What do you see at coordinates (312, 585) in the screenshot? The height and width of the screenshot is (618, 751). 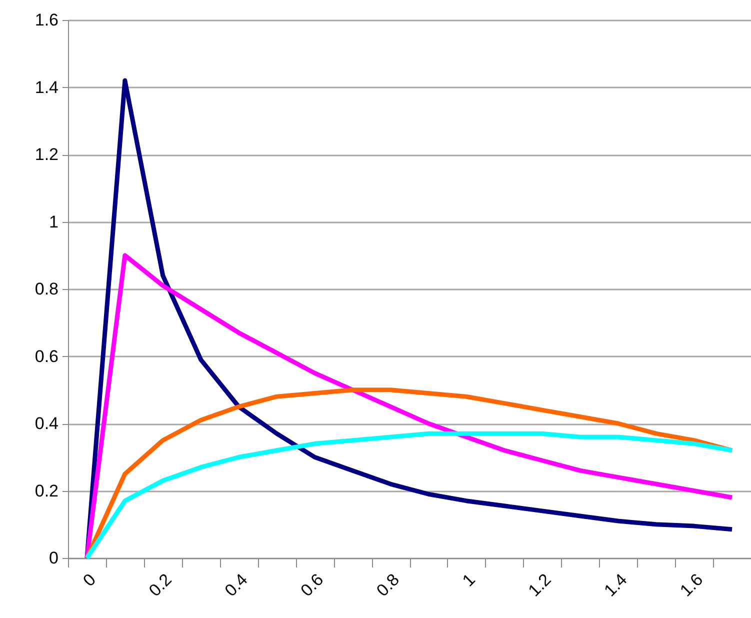 I see `x-tick-label: 0.6` at bounding box center [312, 585].